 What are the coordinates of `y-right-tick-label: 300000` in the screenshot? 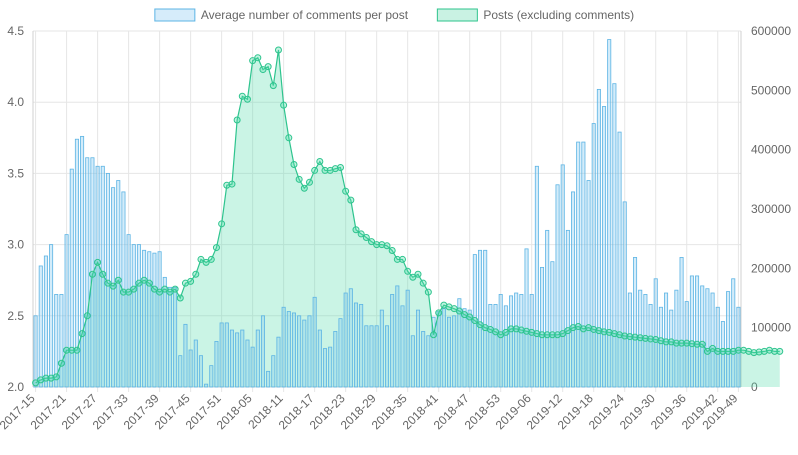 It's located at (771, 209).